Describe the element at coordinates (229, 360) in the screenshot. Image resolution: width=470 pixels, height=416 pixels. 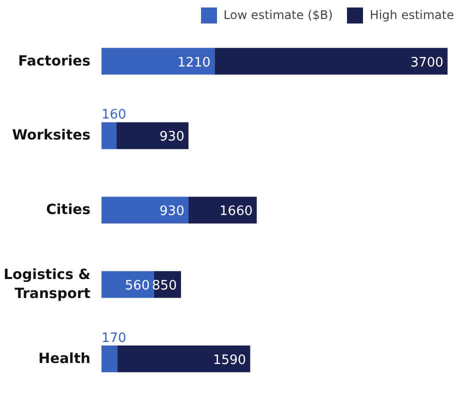
I see `total-label: 1590` at that location.